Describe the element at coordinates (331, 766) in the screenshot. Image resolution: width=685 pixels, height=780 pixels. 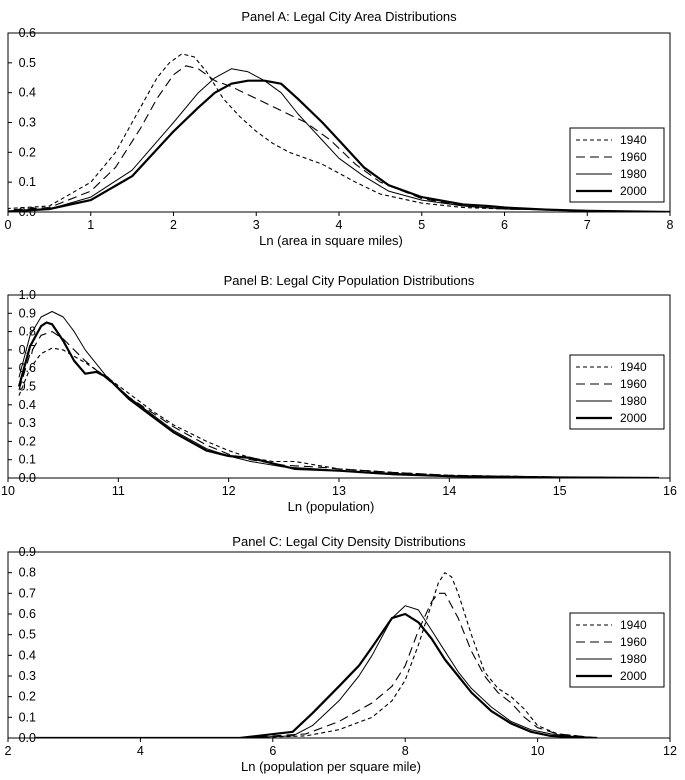
I see `x-axis-title: Ln (population per square mile)` at that location.